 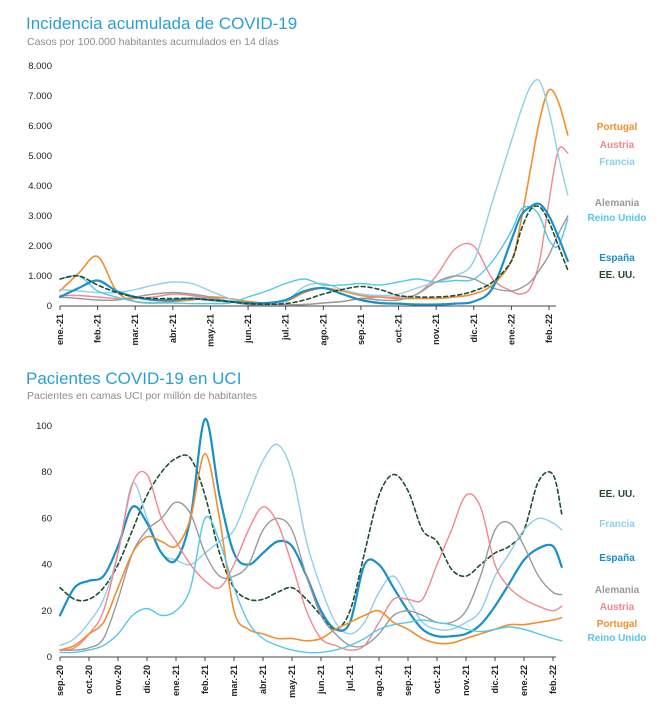 I want to click on chart1-xtick-label: mar.-21, so click(x=135, y=330).